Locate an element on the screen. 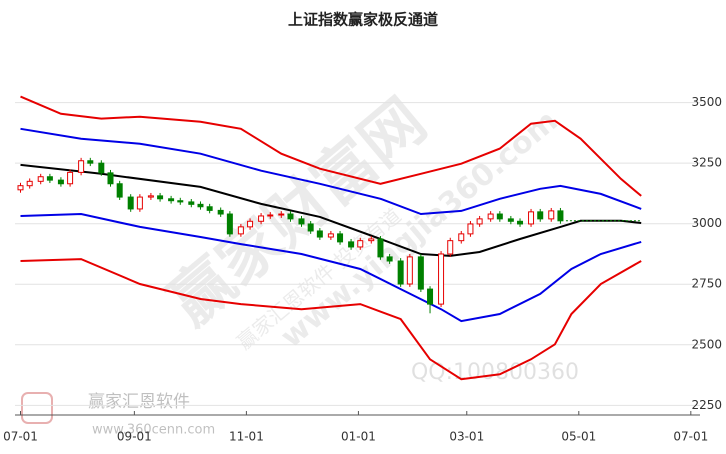  chart-title: 上证指数赢家极反通道 is located at coordinates (363, 20).